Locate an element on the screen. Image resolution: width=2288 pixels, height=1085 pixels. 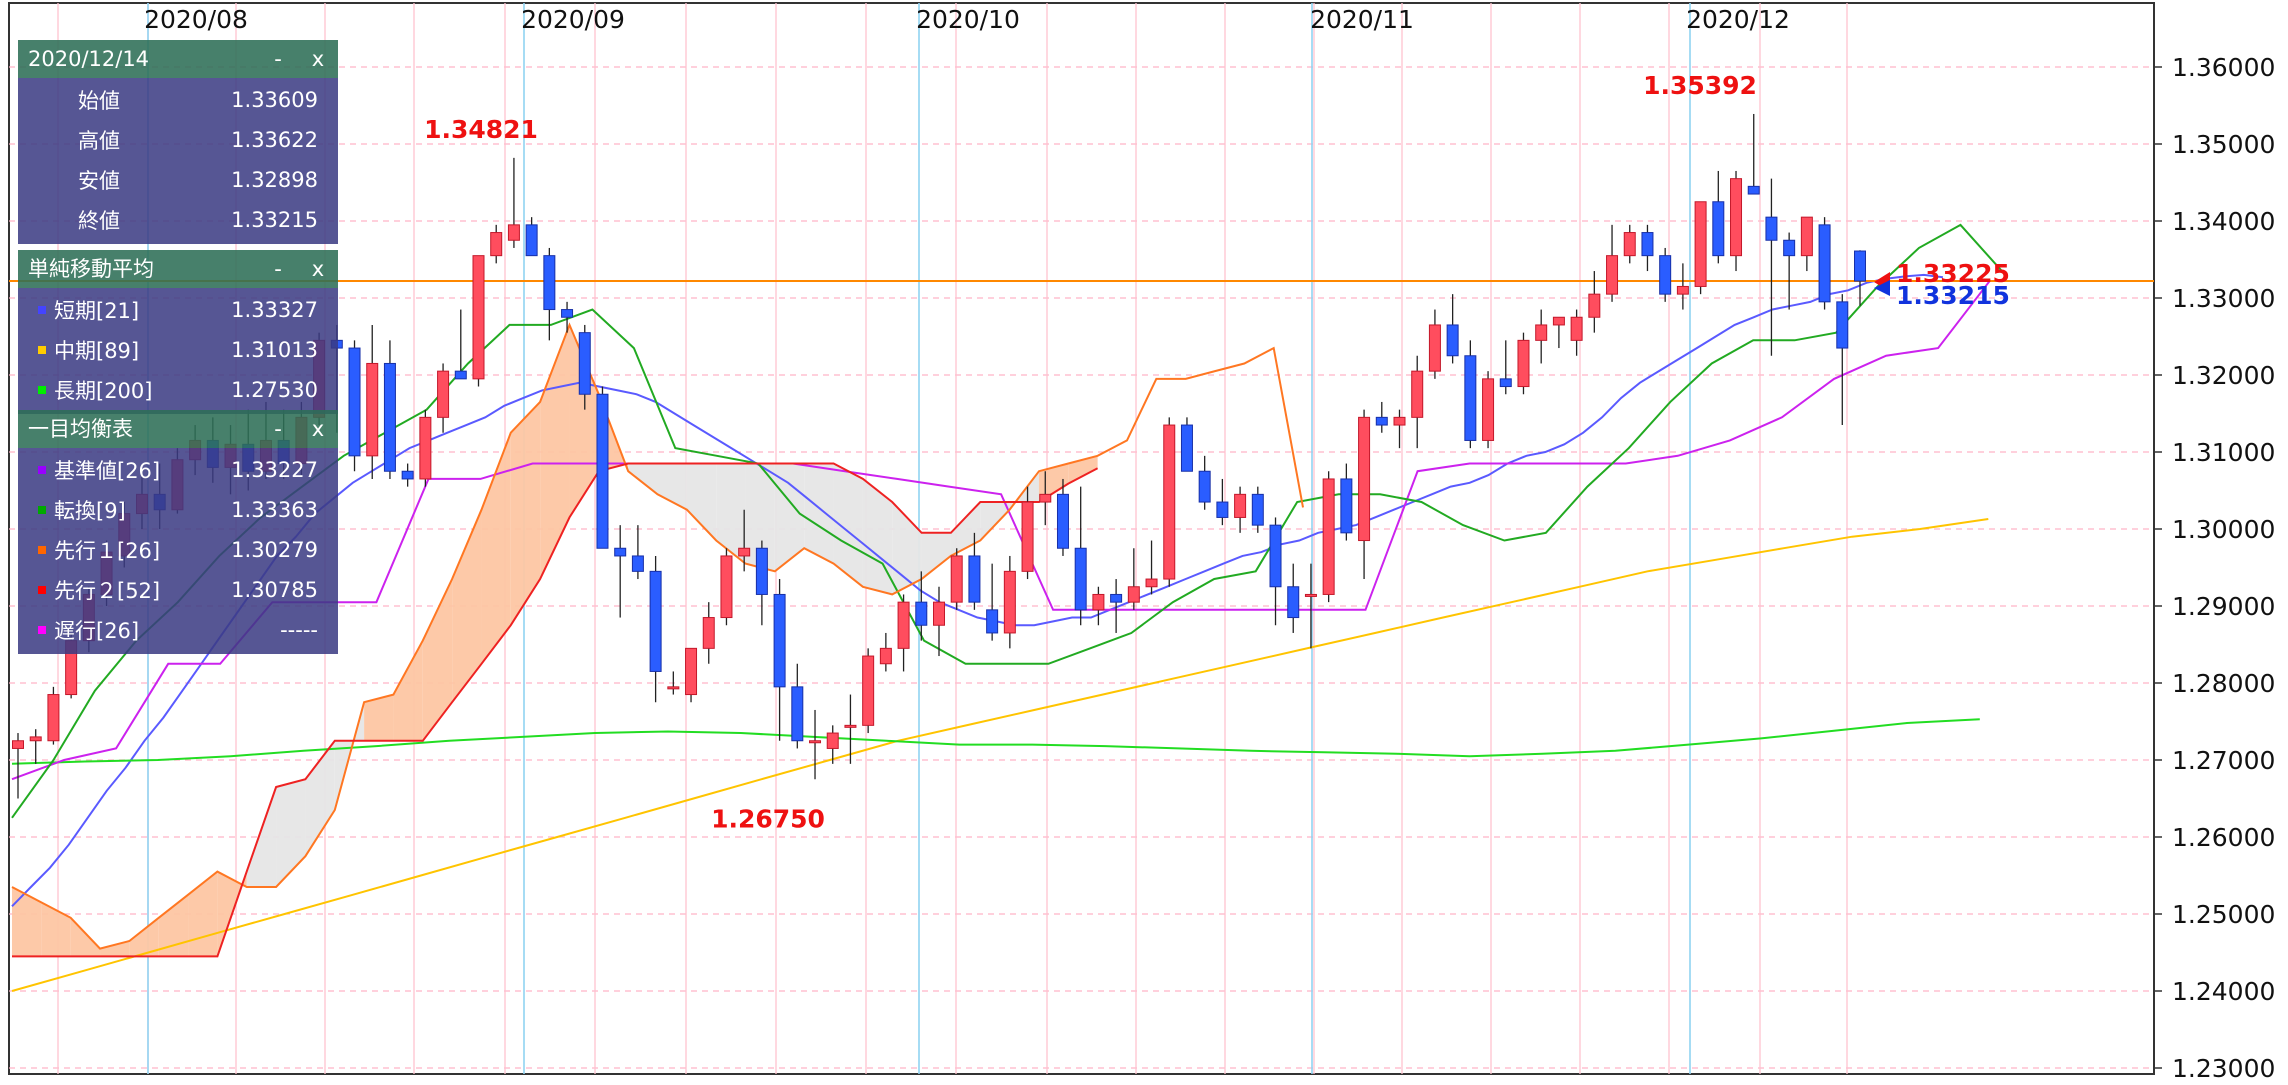
ohlc-value: 1.32898 is located at coordinates (274, 180).